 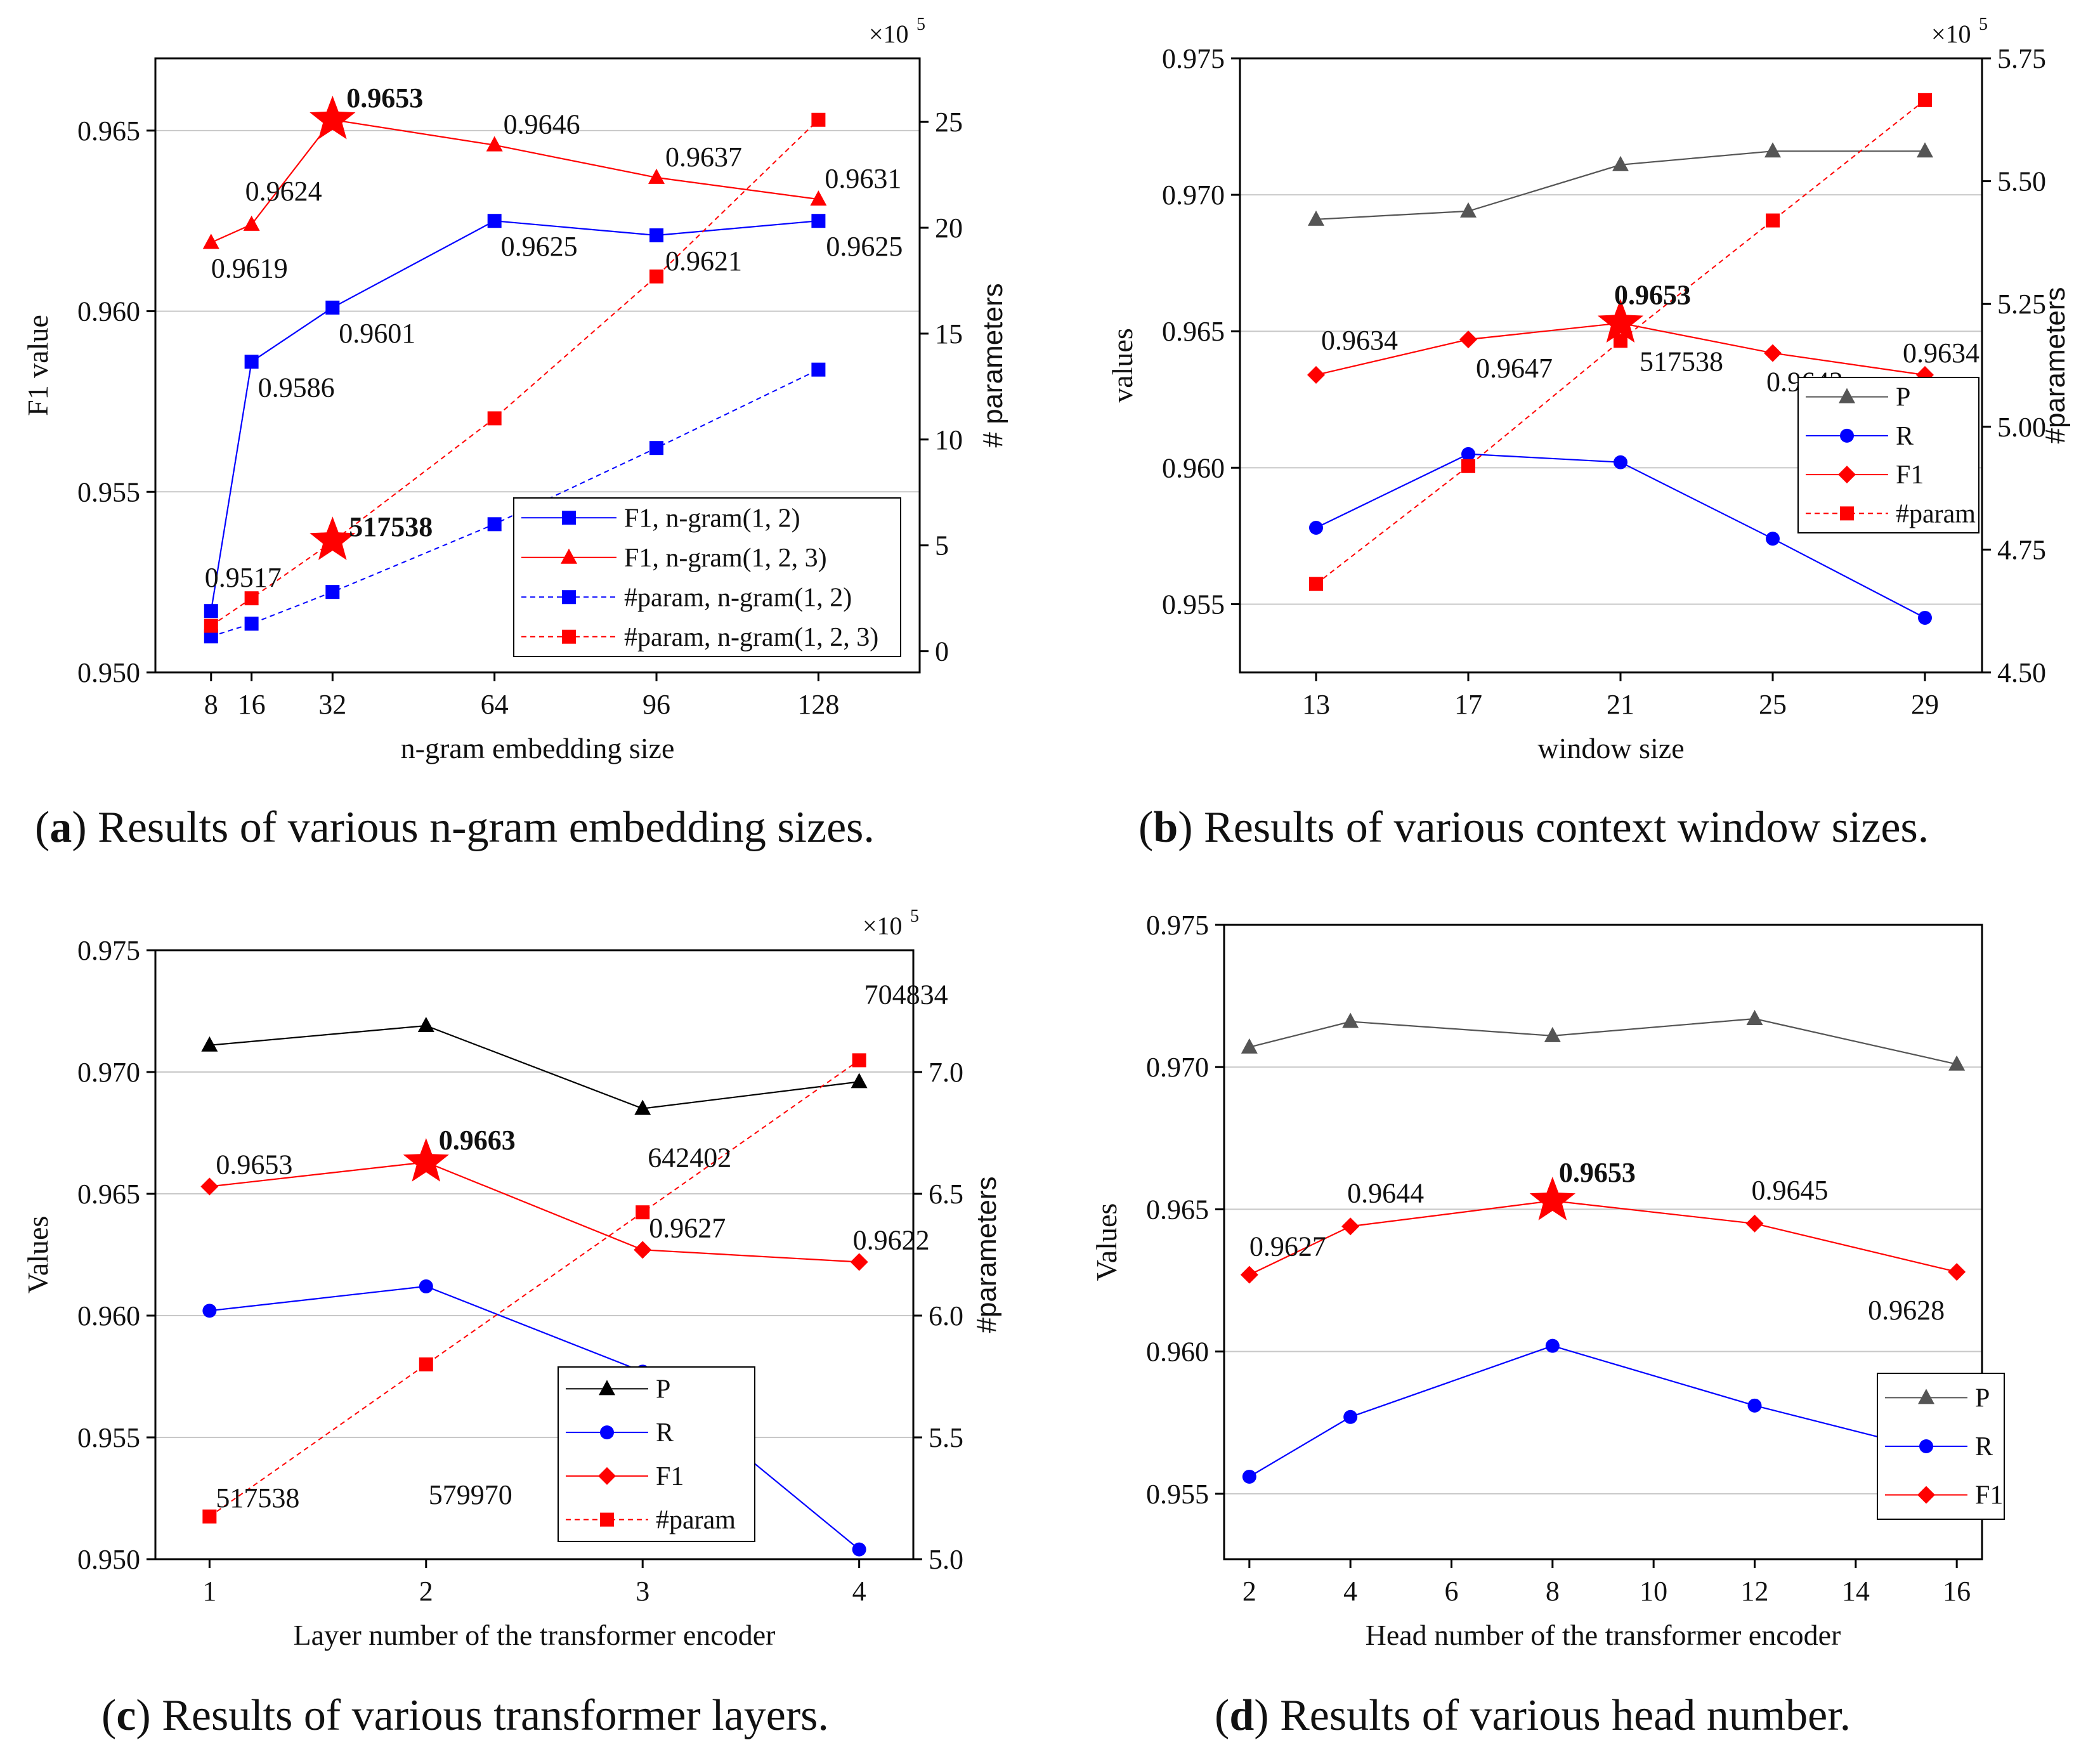 What do you see at coordinates (946, 1194) in the screenshot?
I see `y2-tick-label-c-3: 6.5` at bounding box center [946, 1194].